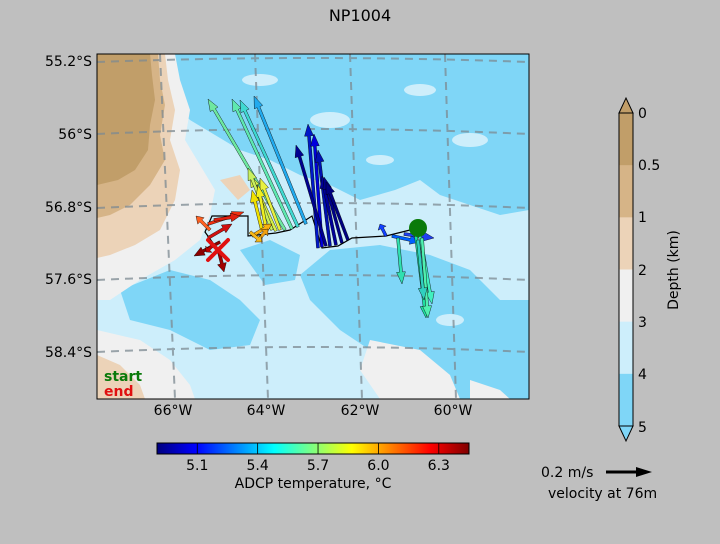 The image size is (720, 544). I want to click on temperature-tick-label: 5.4, so click(258, 466).